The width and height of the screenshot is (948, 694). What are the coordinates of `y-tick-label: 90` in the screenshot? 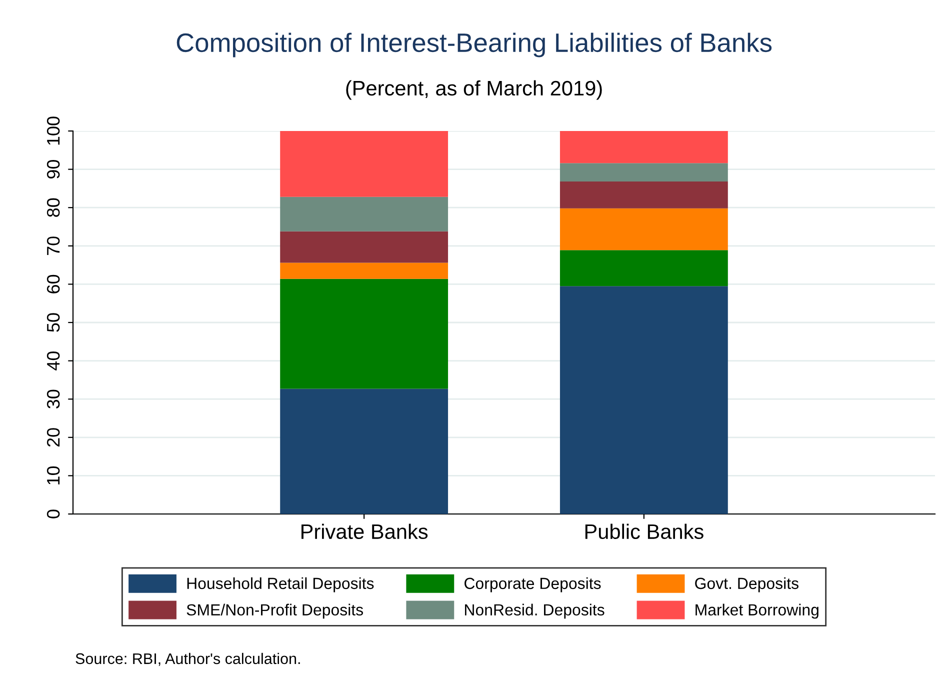 It's located at (53, 169).